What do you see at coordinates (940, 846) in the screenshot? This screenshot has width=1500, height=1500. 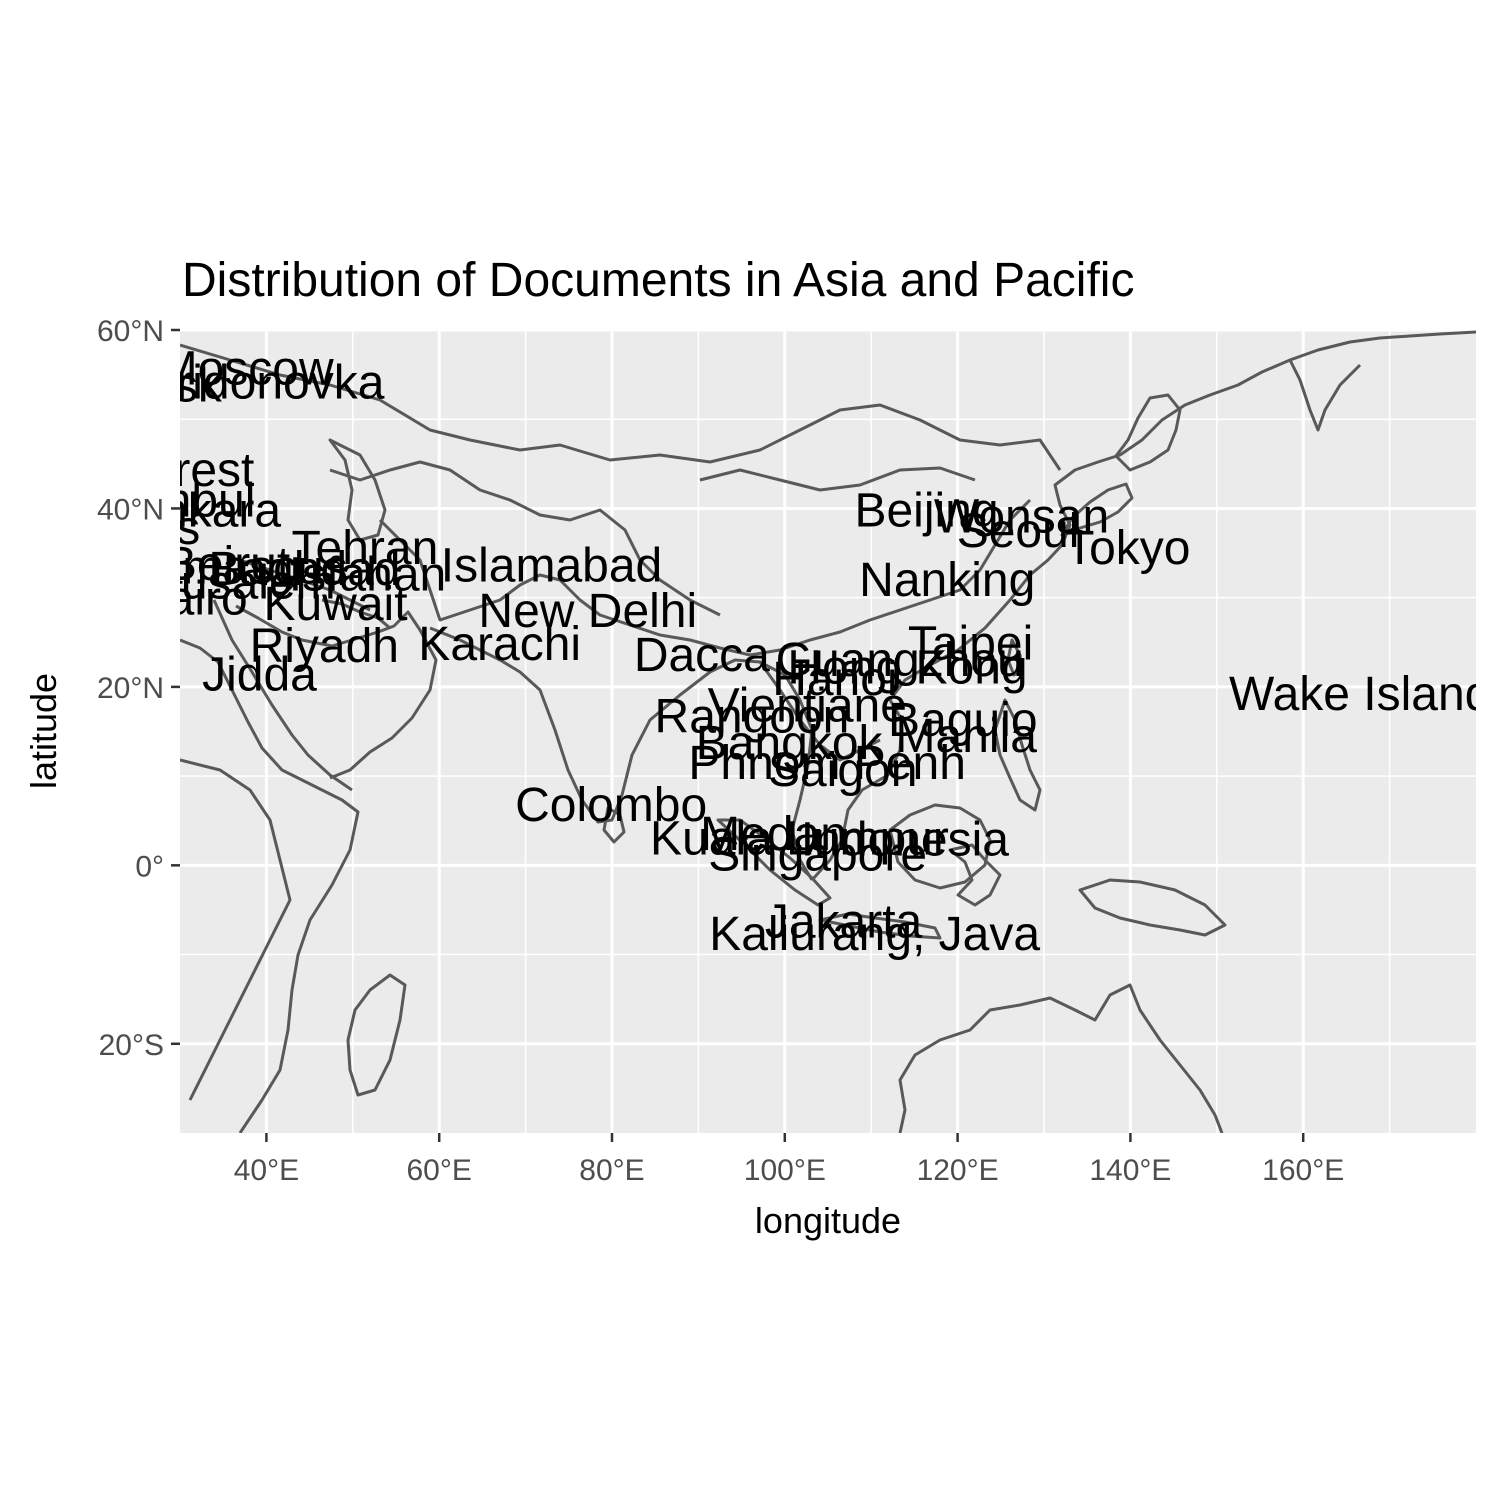 I see `coastline-borneo` at bounding box center [940, 846].